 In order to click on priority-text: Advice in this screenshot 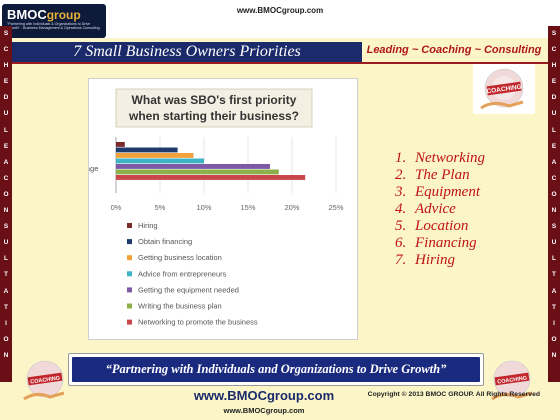, I will do `click(435, 209)`.